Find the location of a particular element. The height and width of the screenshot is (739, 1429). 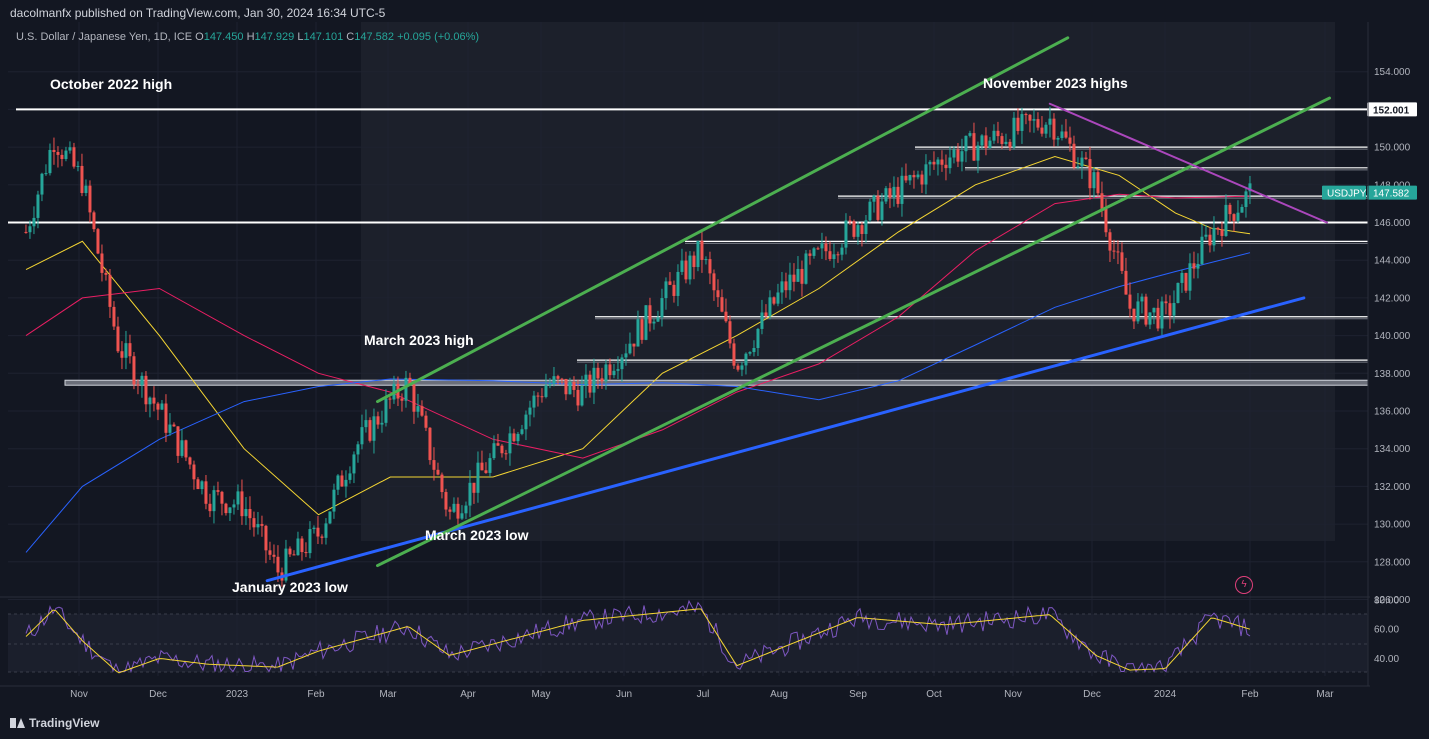

rsi-tick-label: 60.00 is located at coordinates (1386, 630).